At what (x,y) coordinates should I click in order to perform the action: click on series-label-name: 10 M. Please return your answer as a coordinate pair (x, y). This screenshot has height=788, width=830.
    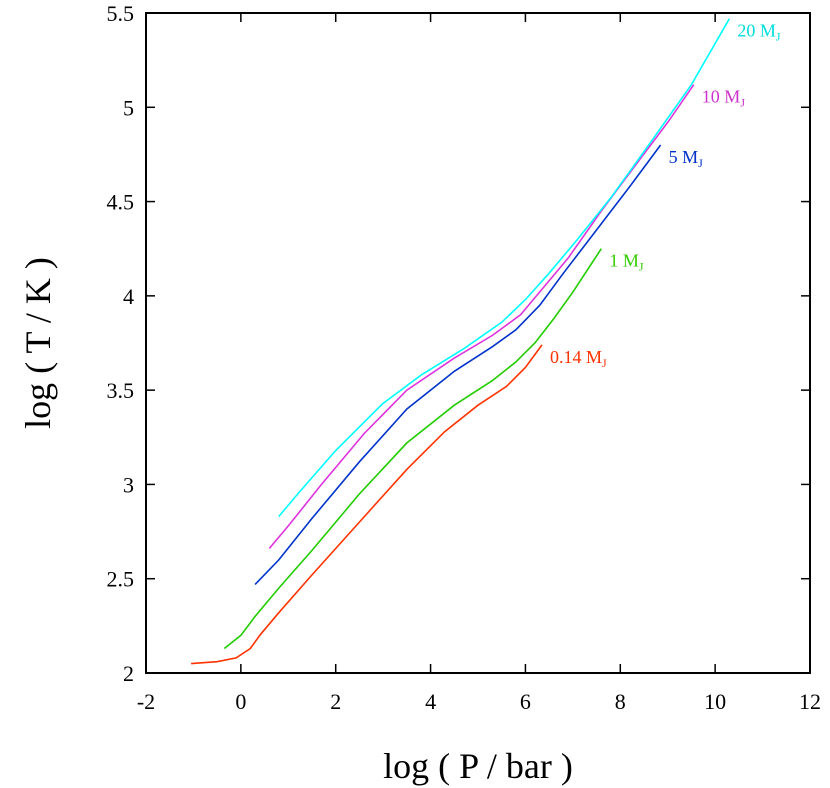
    Looking at the image, I should click on (721, 97).